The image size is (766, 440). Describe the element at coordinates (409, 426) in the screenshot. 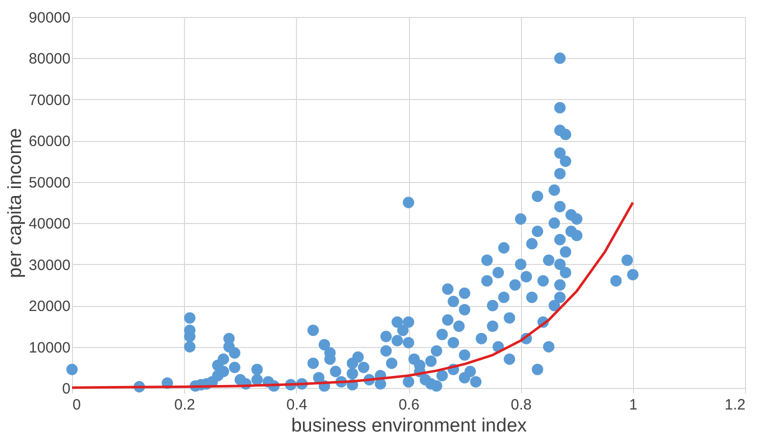

I see `x-axis-title: business environment index` at that location.